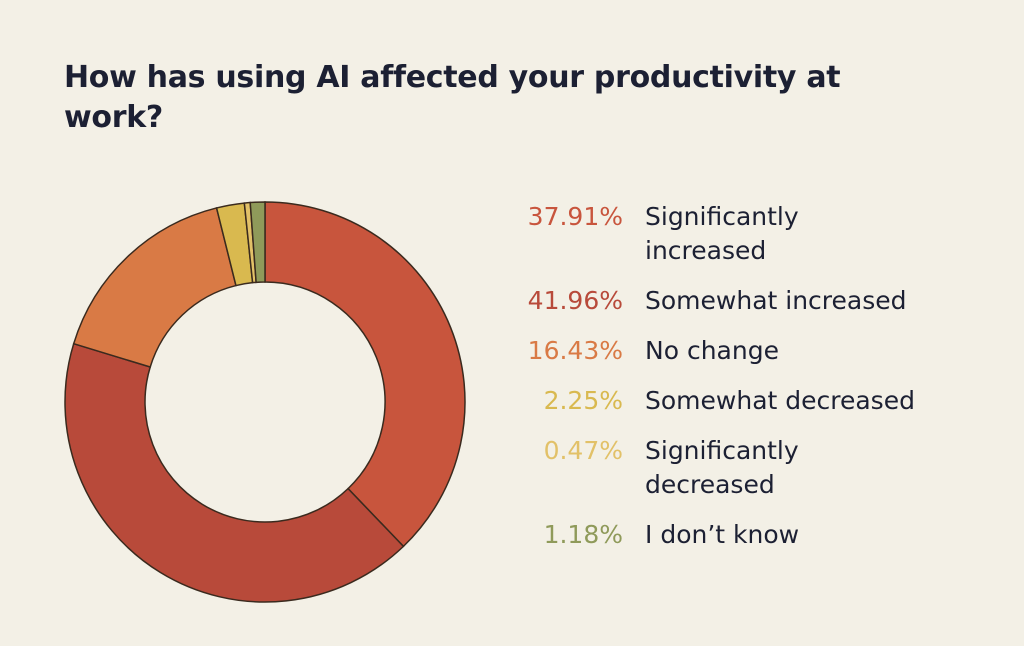 This screenshot has height=646, width=1024. Describe the element at coordinates (583, 450) in the screenshot. I see `legend-value: 0.47%` at that location.